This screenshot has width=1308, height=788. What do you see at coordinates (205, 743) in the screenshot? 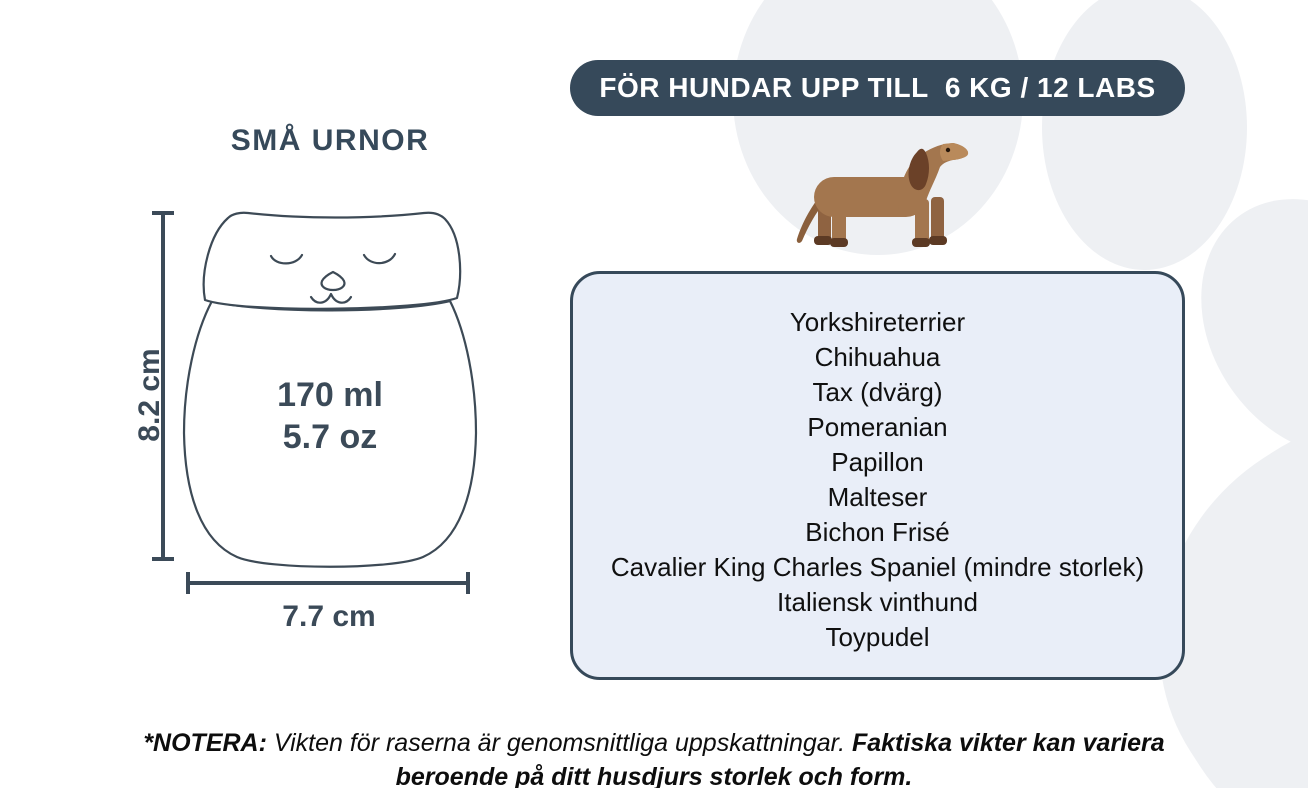
I see `footnote-prefix: *NOTERA:` at bounding box center [205, 743].